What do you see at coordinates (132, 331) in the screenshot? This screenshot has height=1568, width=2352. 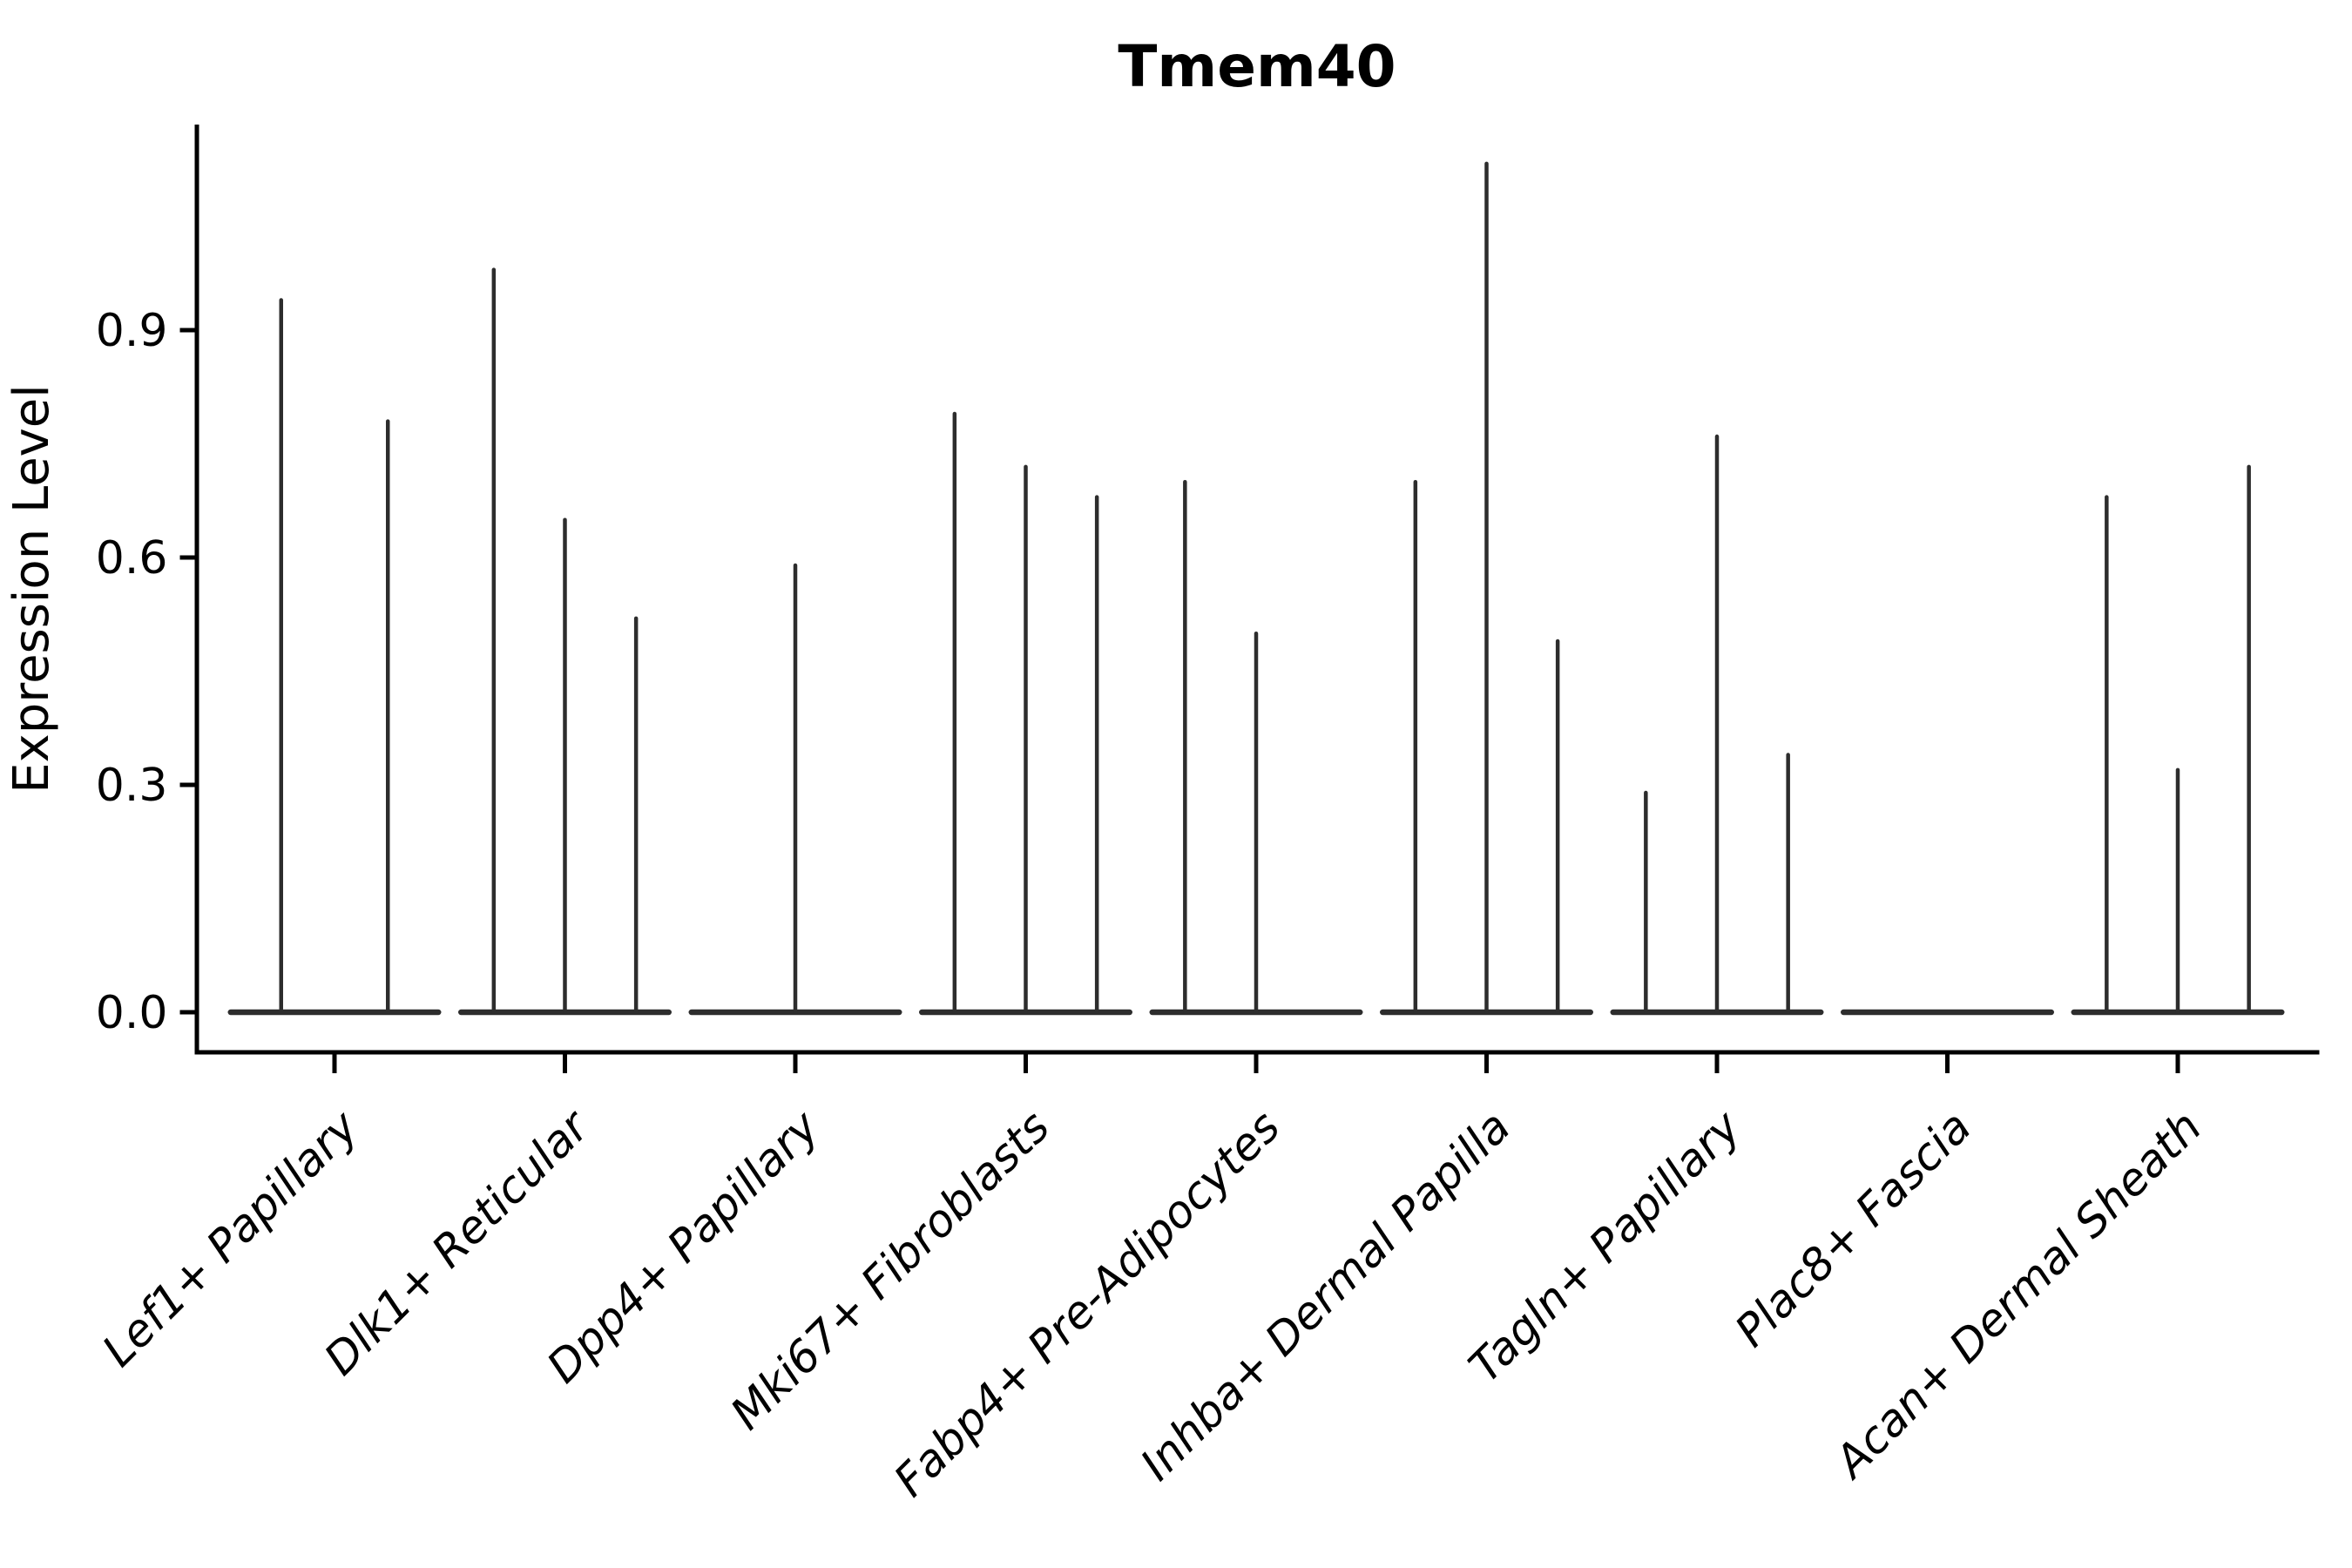 I see `y-tick-label: 0.9` at bounding box center [132, 331].